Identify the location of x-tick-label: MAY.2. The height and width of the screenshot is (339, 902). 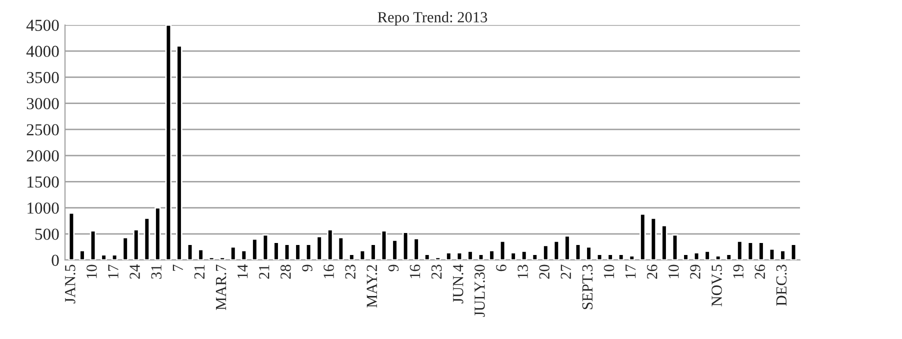
(372, 286).